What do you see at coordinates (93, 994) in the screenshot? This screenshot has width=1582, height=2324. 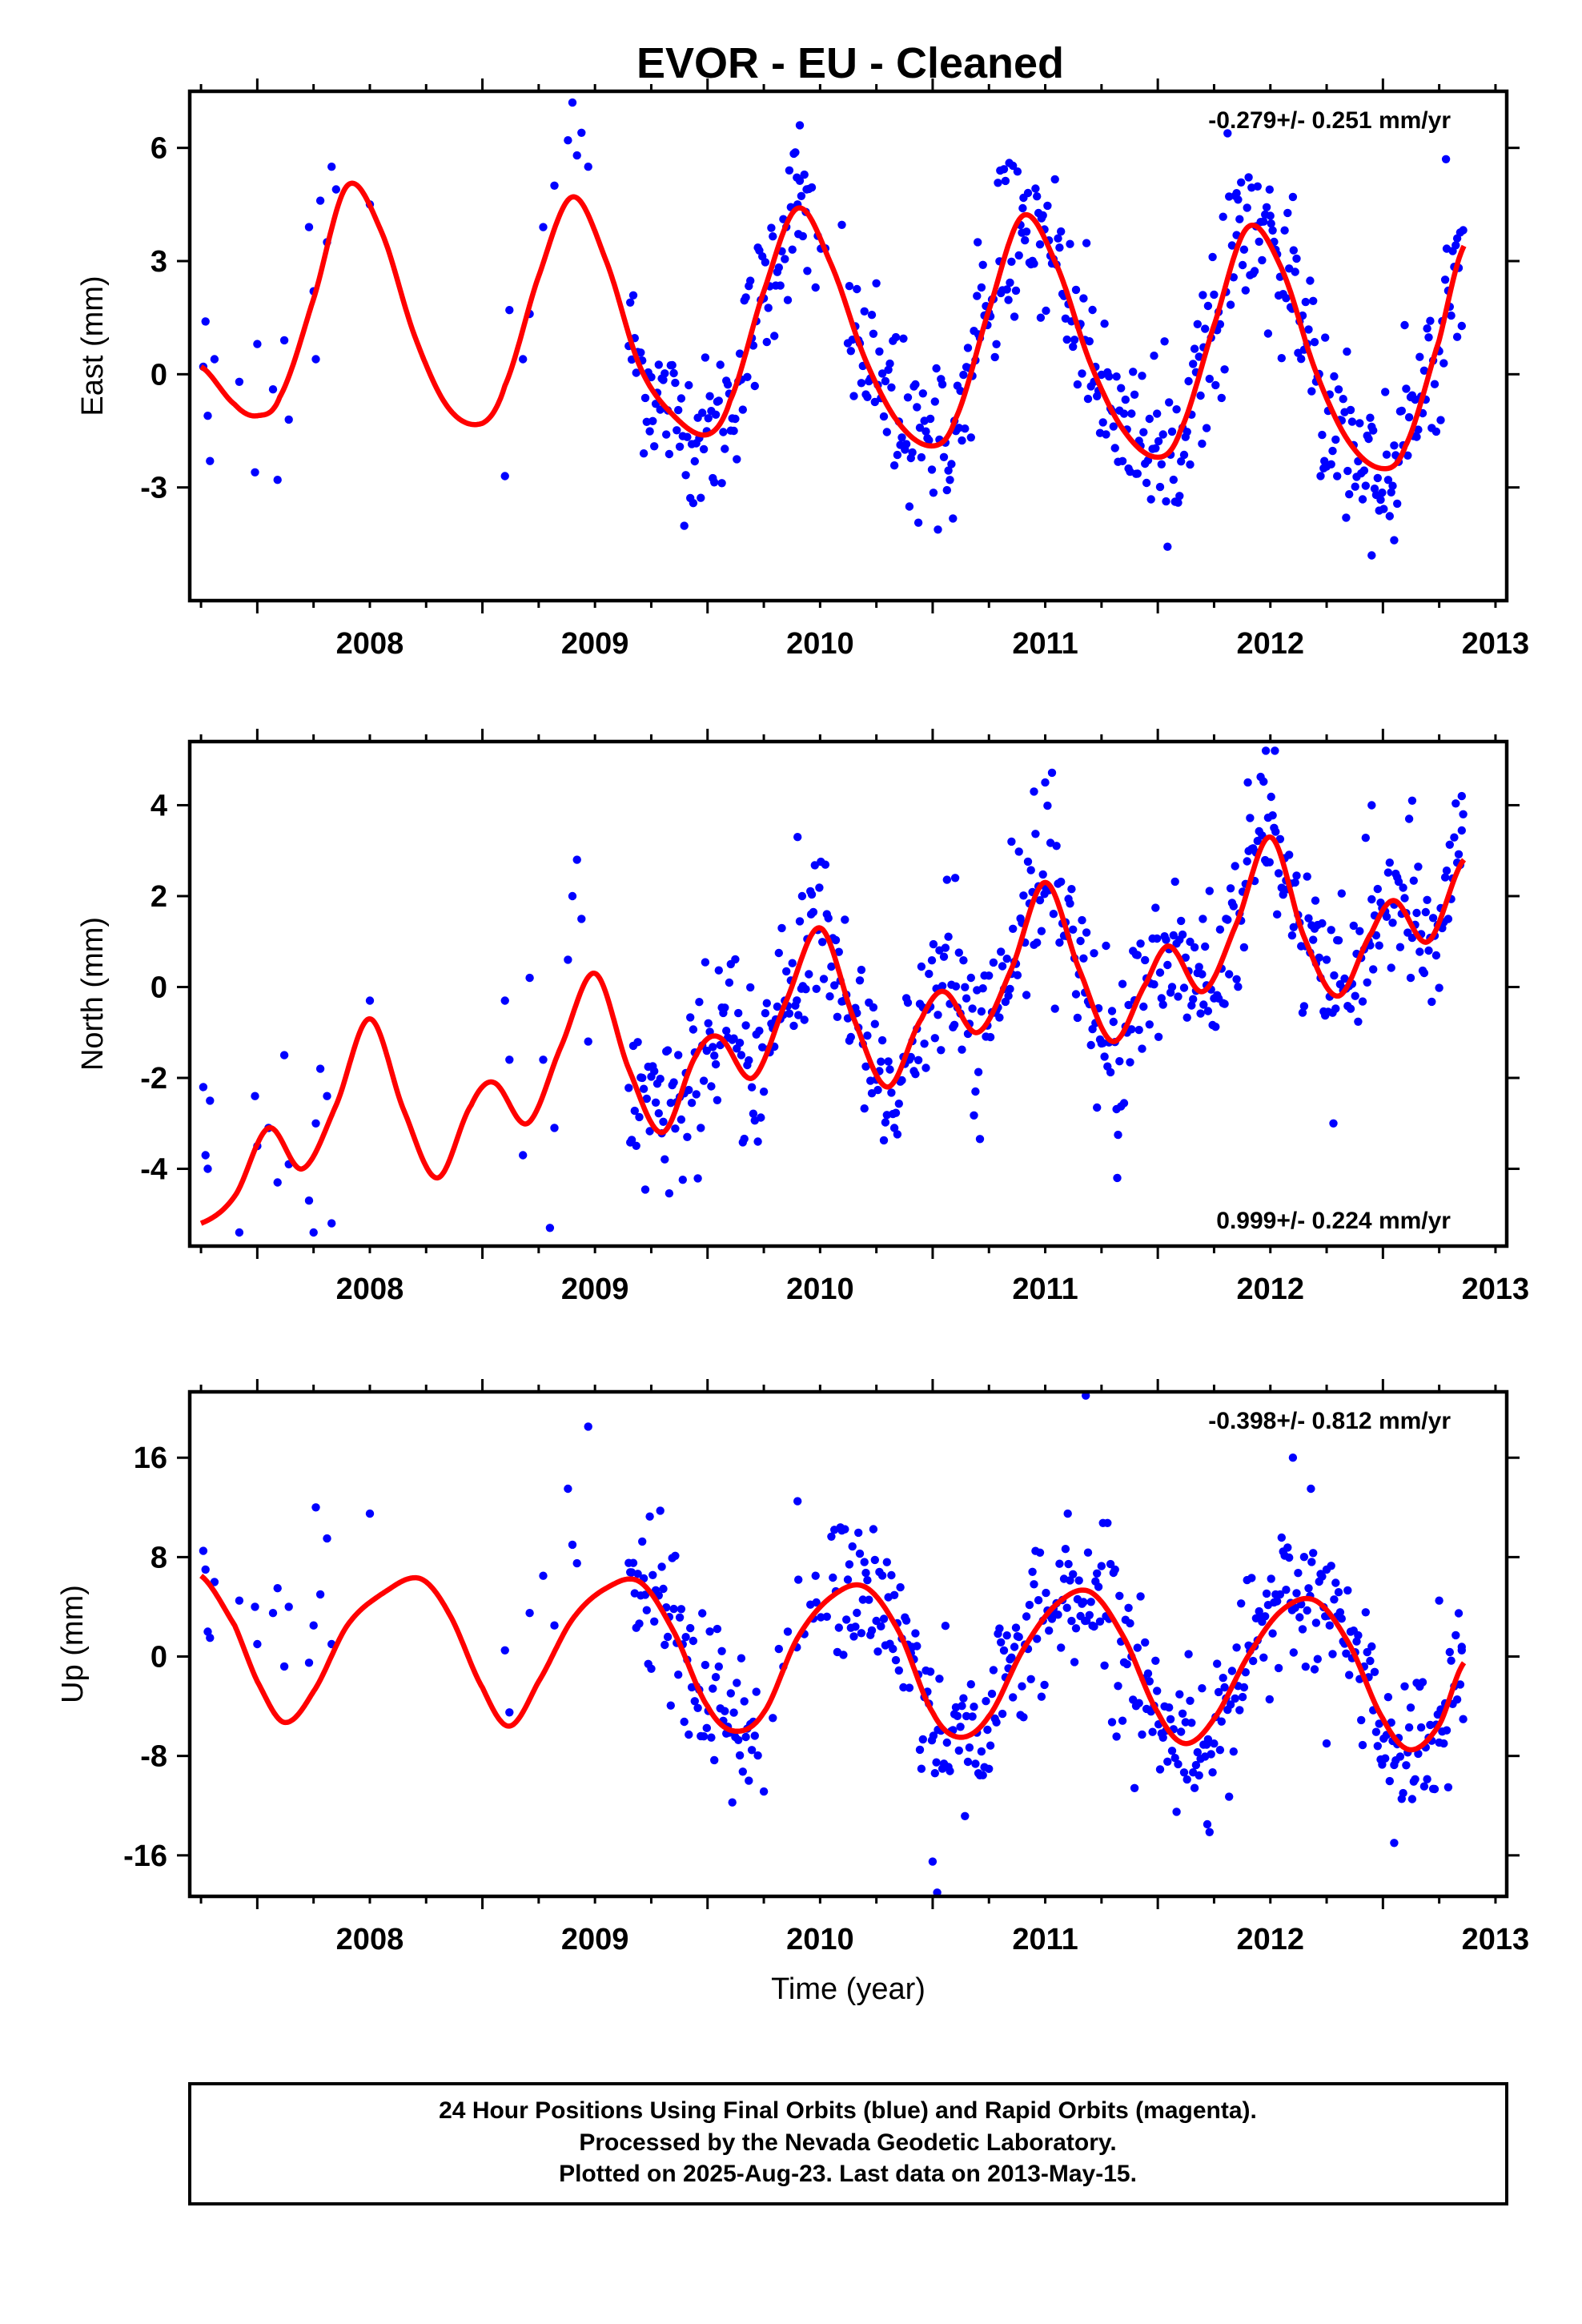 I see `north-y-axis-label: North (mm)` at bounding box center [93, 994].